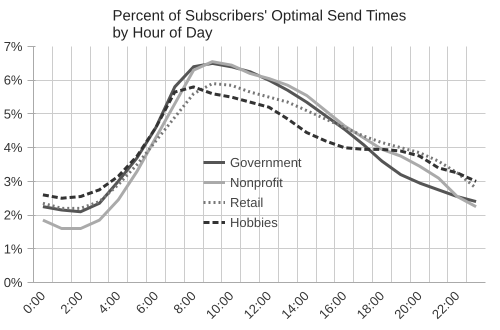 Image resolution: width=500 pixels, height=330 pixels. I want to click on chart-title: Percent of Subscribers' Optimal Send Times by Hour of Day, so click(259, 25).